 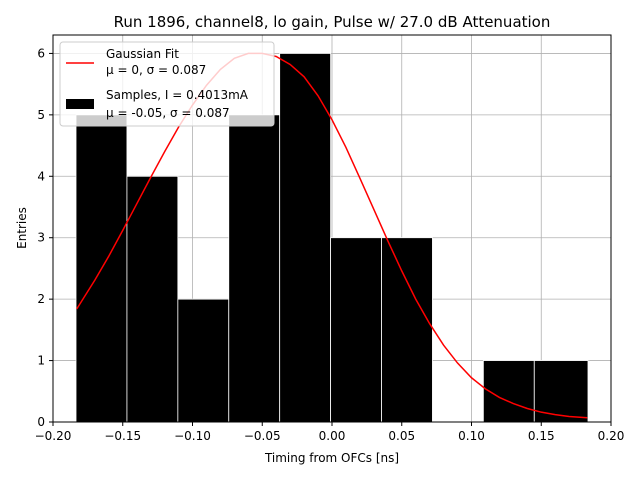 I want to click on y-tick-label: 3, so click(x=41, y=238).